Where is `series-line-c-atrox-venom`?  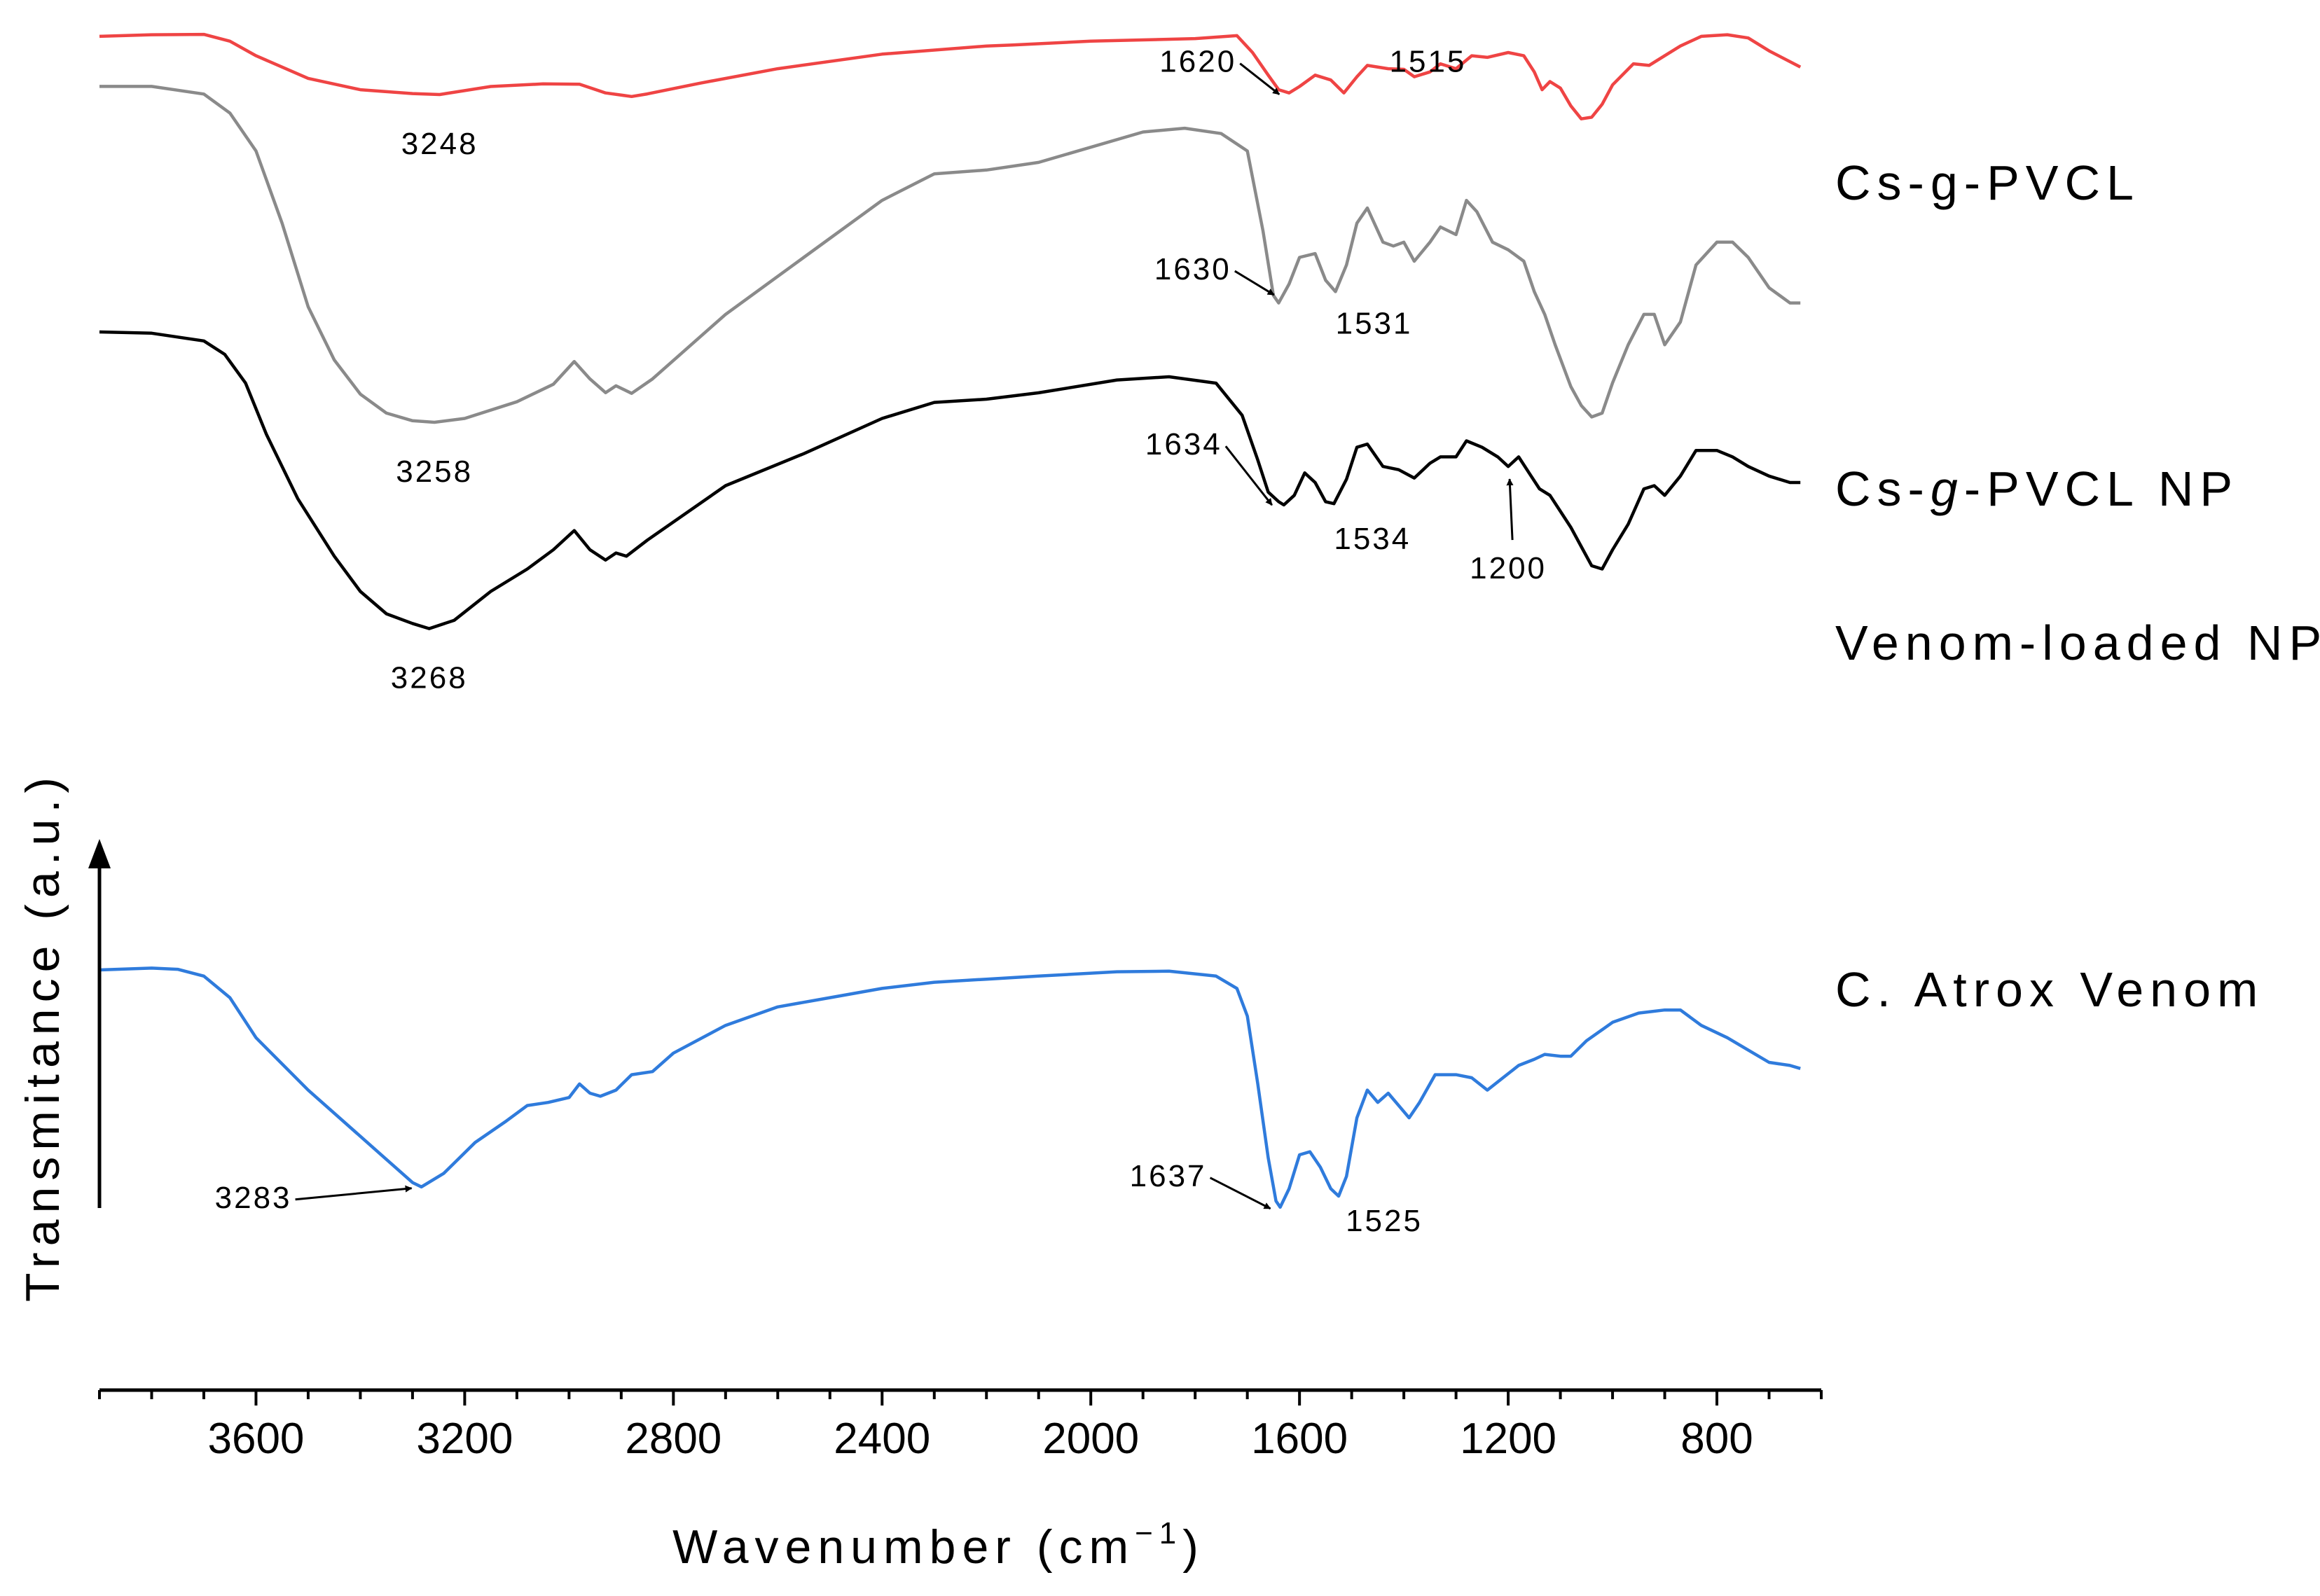
series-line-c-atrox-venom is located at coordinates (950, 1087).